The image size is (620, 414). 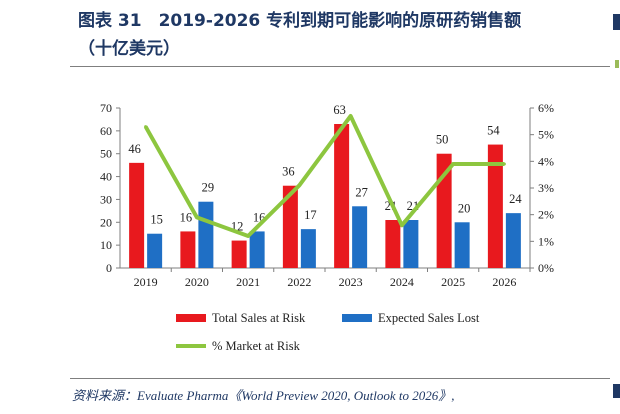 What do you see at coordinates (191, 318) in the screenshot?
I see `legend-swatch-total-sales` at bounding box center [191, 318].